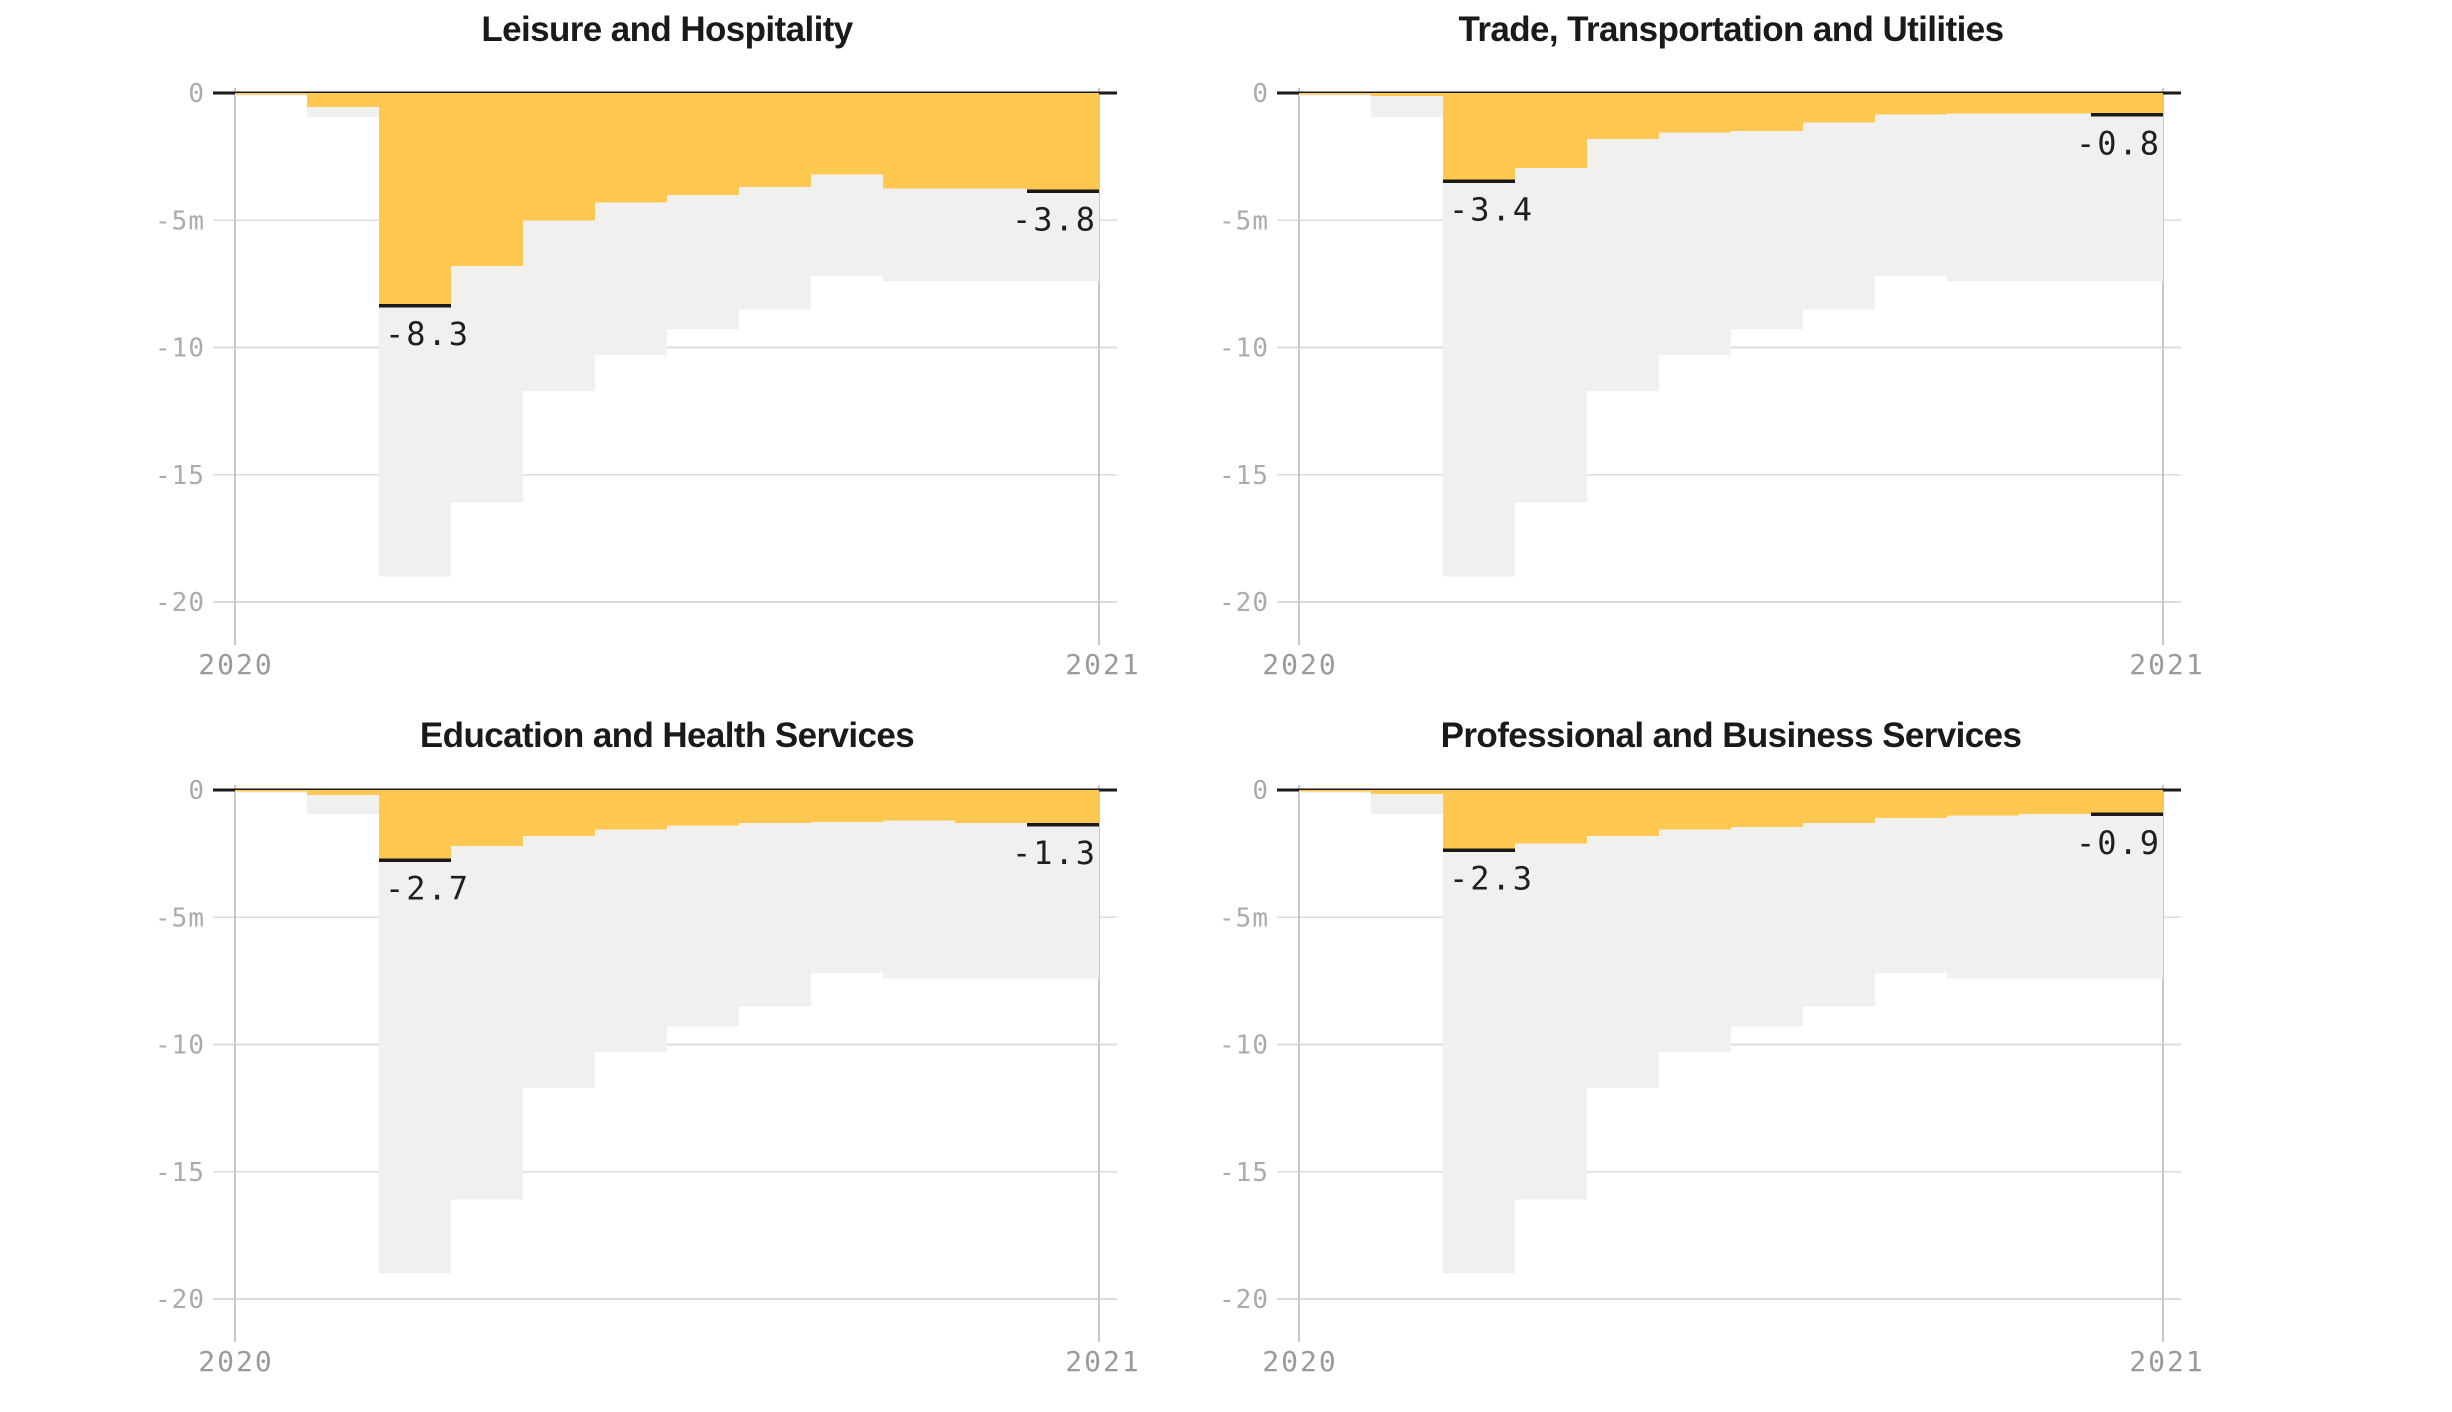  What do you see at coordinates (2118, 843) in the screenshot?
I see `annotation-value-label: -0.9` at bounding box center [2118, 843].